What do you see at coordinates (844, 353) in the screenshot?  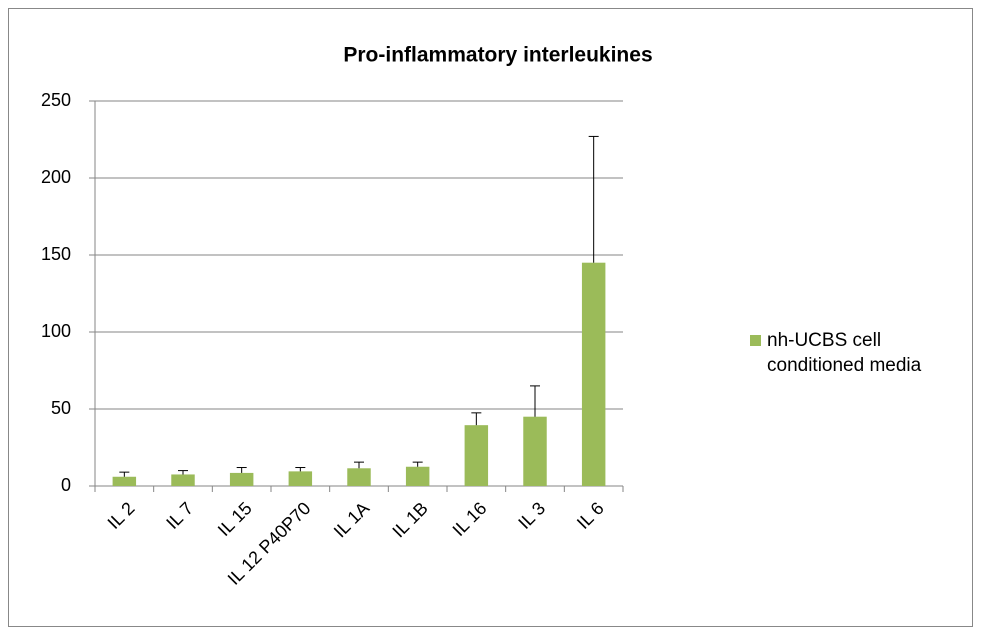 I see `legend-label: nh-UCBS cell conditioned media` at bounding box center [844, 353].